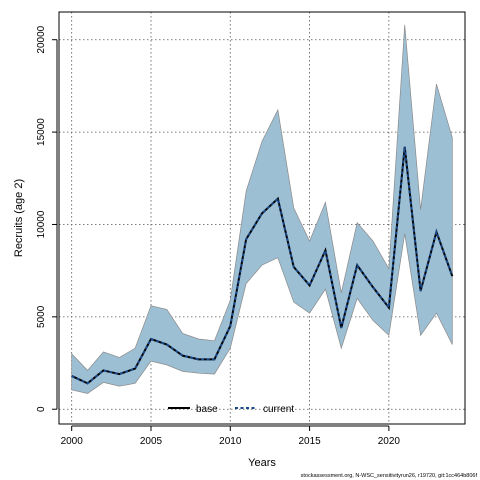 This screenshot has width=480, height=480. Describe the element at coordinates (262, 463) in the screenshot. I see `x-axis-title: Years` at that location.